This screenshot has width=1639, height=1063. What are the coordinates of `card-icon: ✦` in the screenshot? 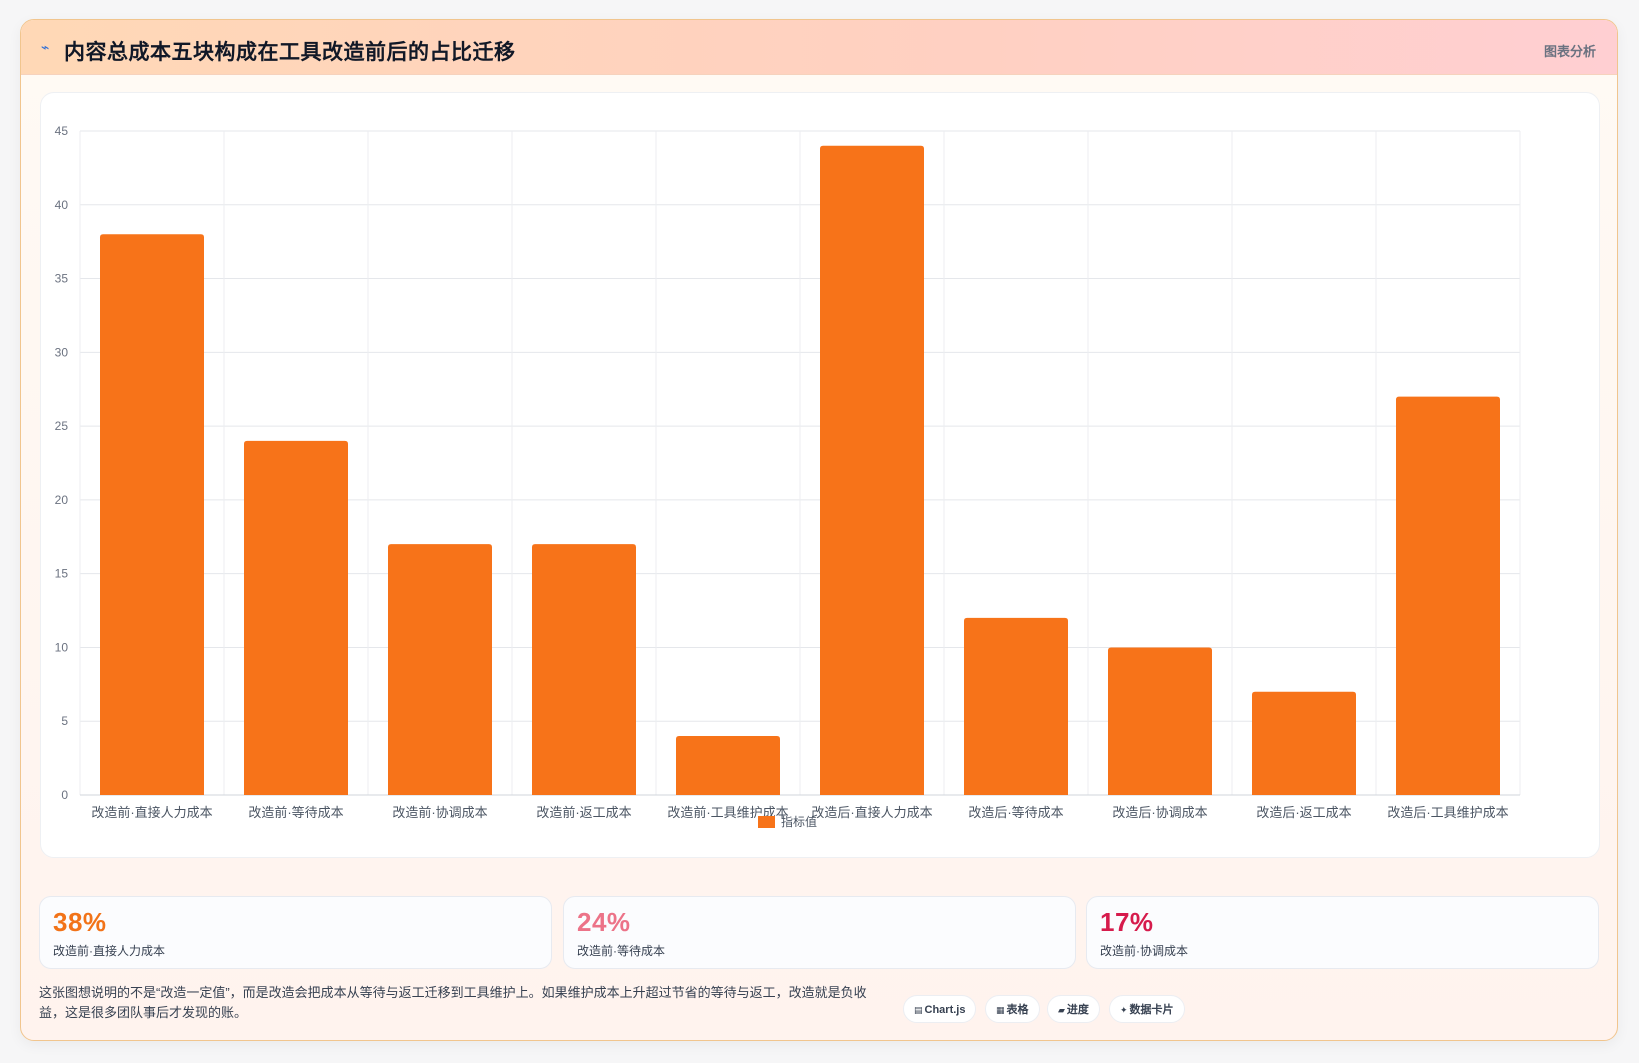 It's located at (1124, 1010).